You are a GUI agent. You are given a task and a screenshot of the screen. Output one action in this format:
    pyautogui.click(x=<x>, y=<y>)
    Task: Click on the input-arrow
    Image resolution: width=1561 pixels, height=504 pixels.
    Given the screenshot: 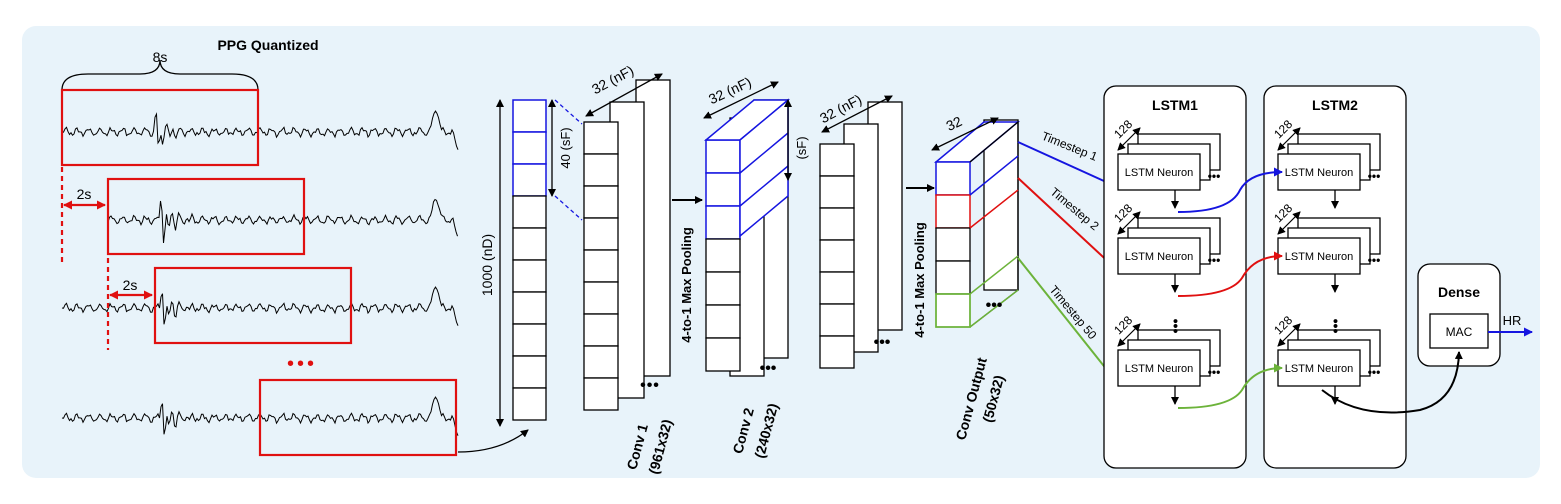 What is the action you would take?
    pyautogui.click(x=493, y=441)
    